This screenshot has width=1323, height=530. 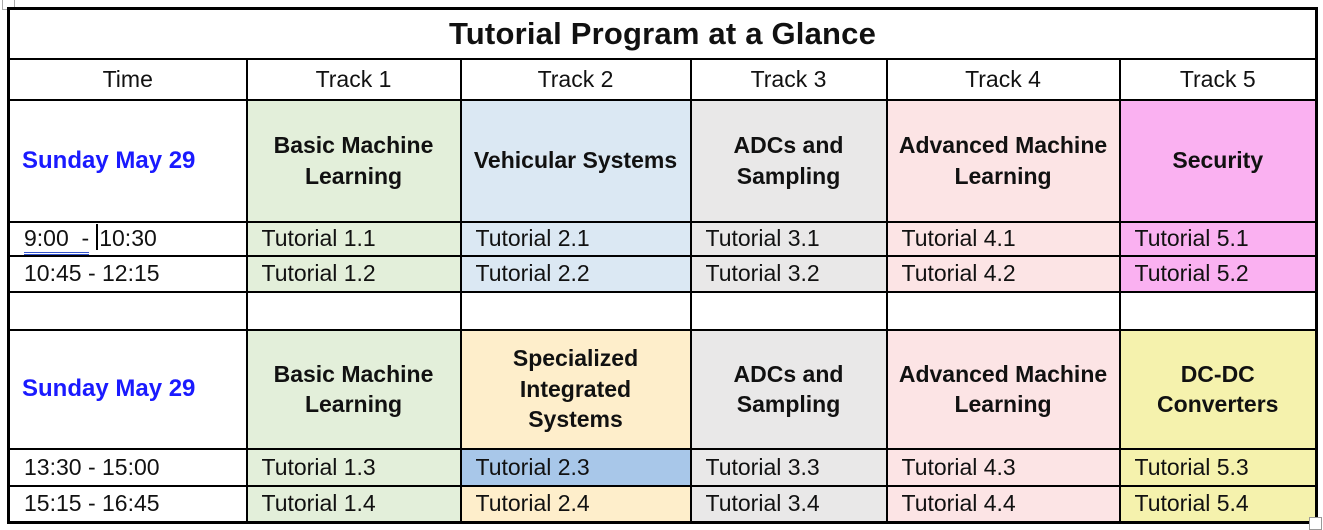 What do you see at coordinates (127, 504) in the screenshot?
I see `time-cell-1515-1645: 15:15 - 16:45` at bounding box center [127, 504].